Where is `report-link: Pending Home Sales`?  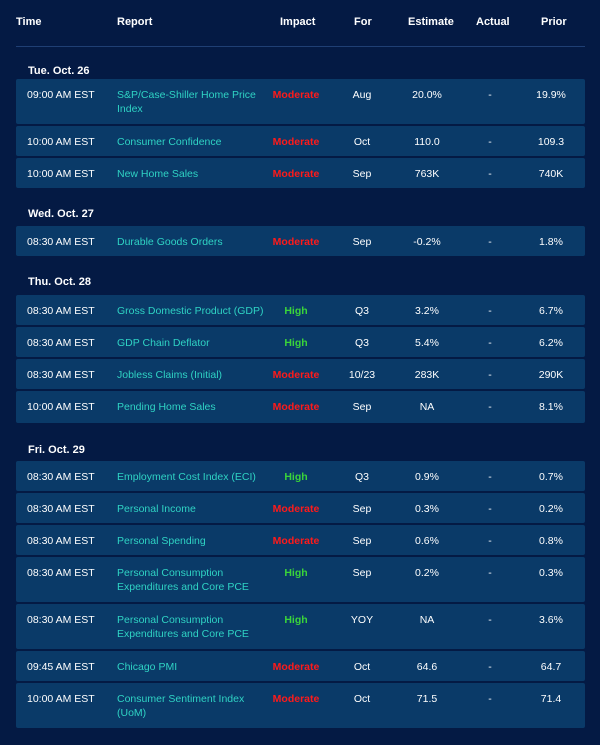 report-link: Pending Home Sales is located at coordinates (166, 407).